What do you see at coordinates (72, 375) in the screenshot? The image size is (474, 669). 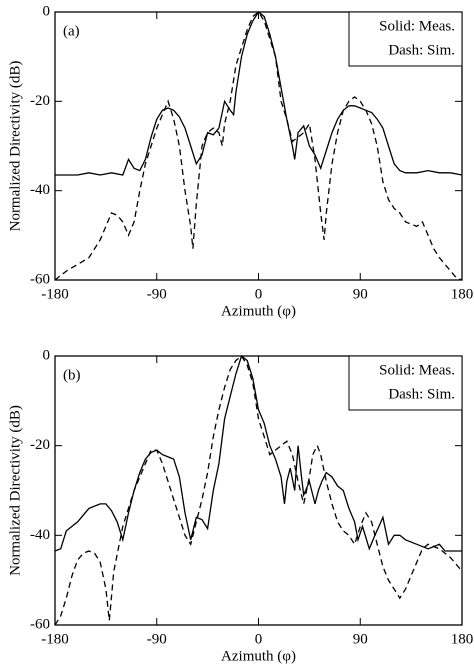 I see `panel-label: (b)` at bounding box center [72, 375].